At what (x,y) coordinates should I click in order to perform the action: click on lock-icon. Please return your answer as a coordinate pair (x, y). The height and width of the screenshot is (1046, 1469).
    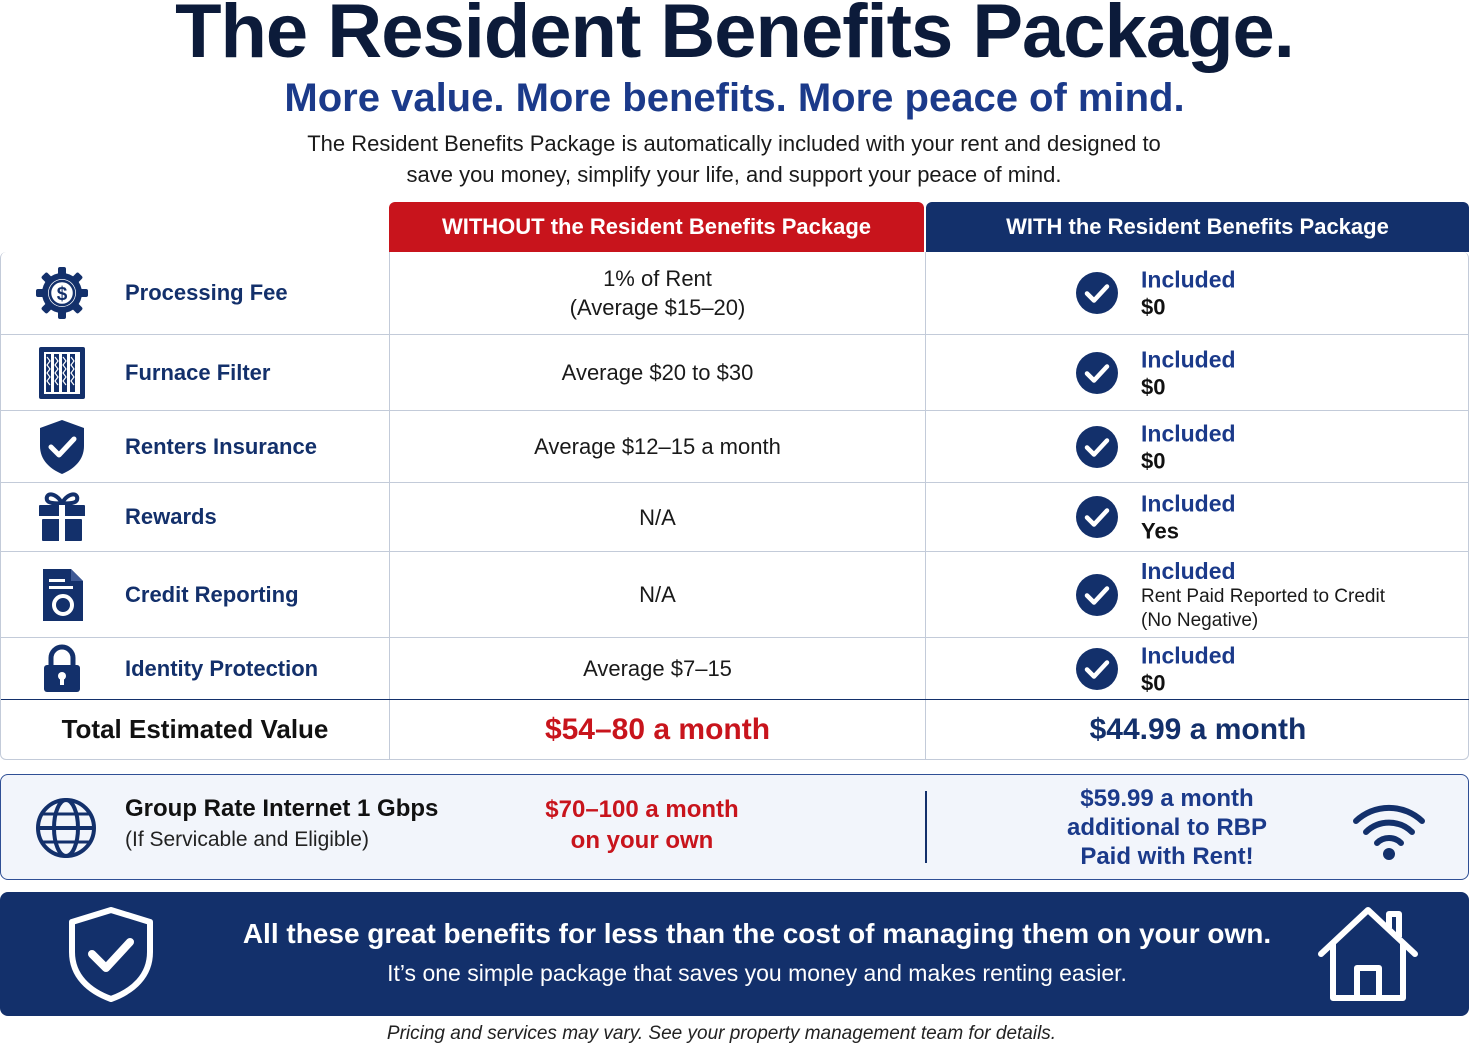
    Looking at the image, I should click on (62, 669).